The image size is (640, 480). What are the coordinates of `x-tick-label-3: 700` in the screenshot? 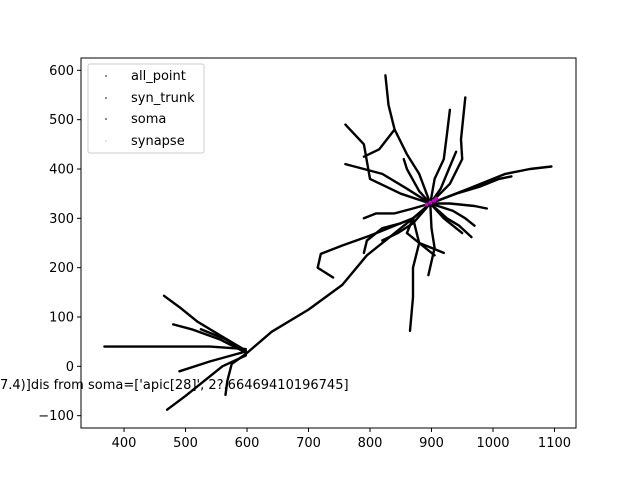 It's located at (308, 443).